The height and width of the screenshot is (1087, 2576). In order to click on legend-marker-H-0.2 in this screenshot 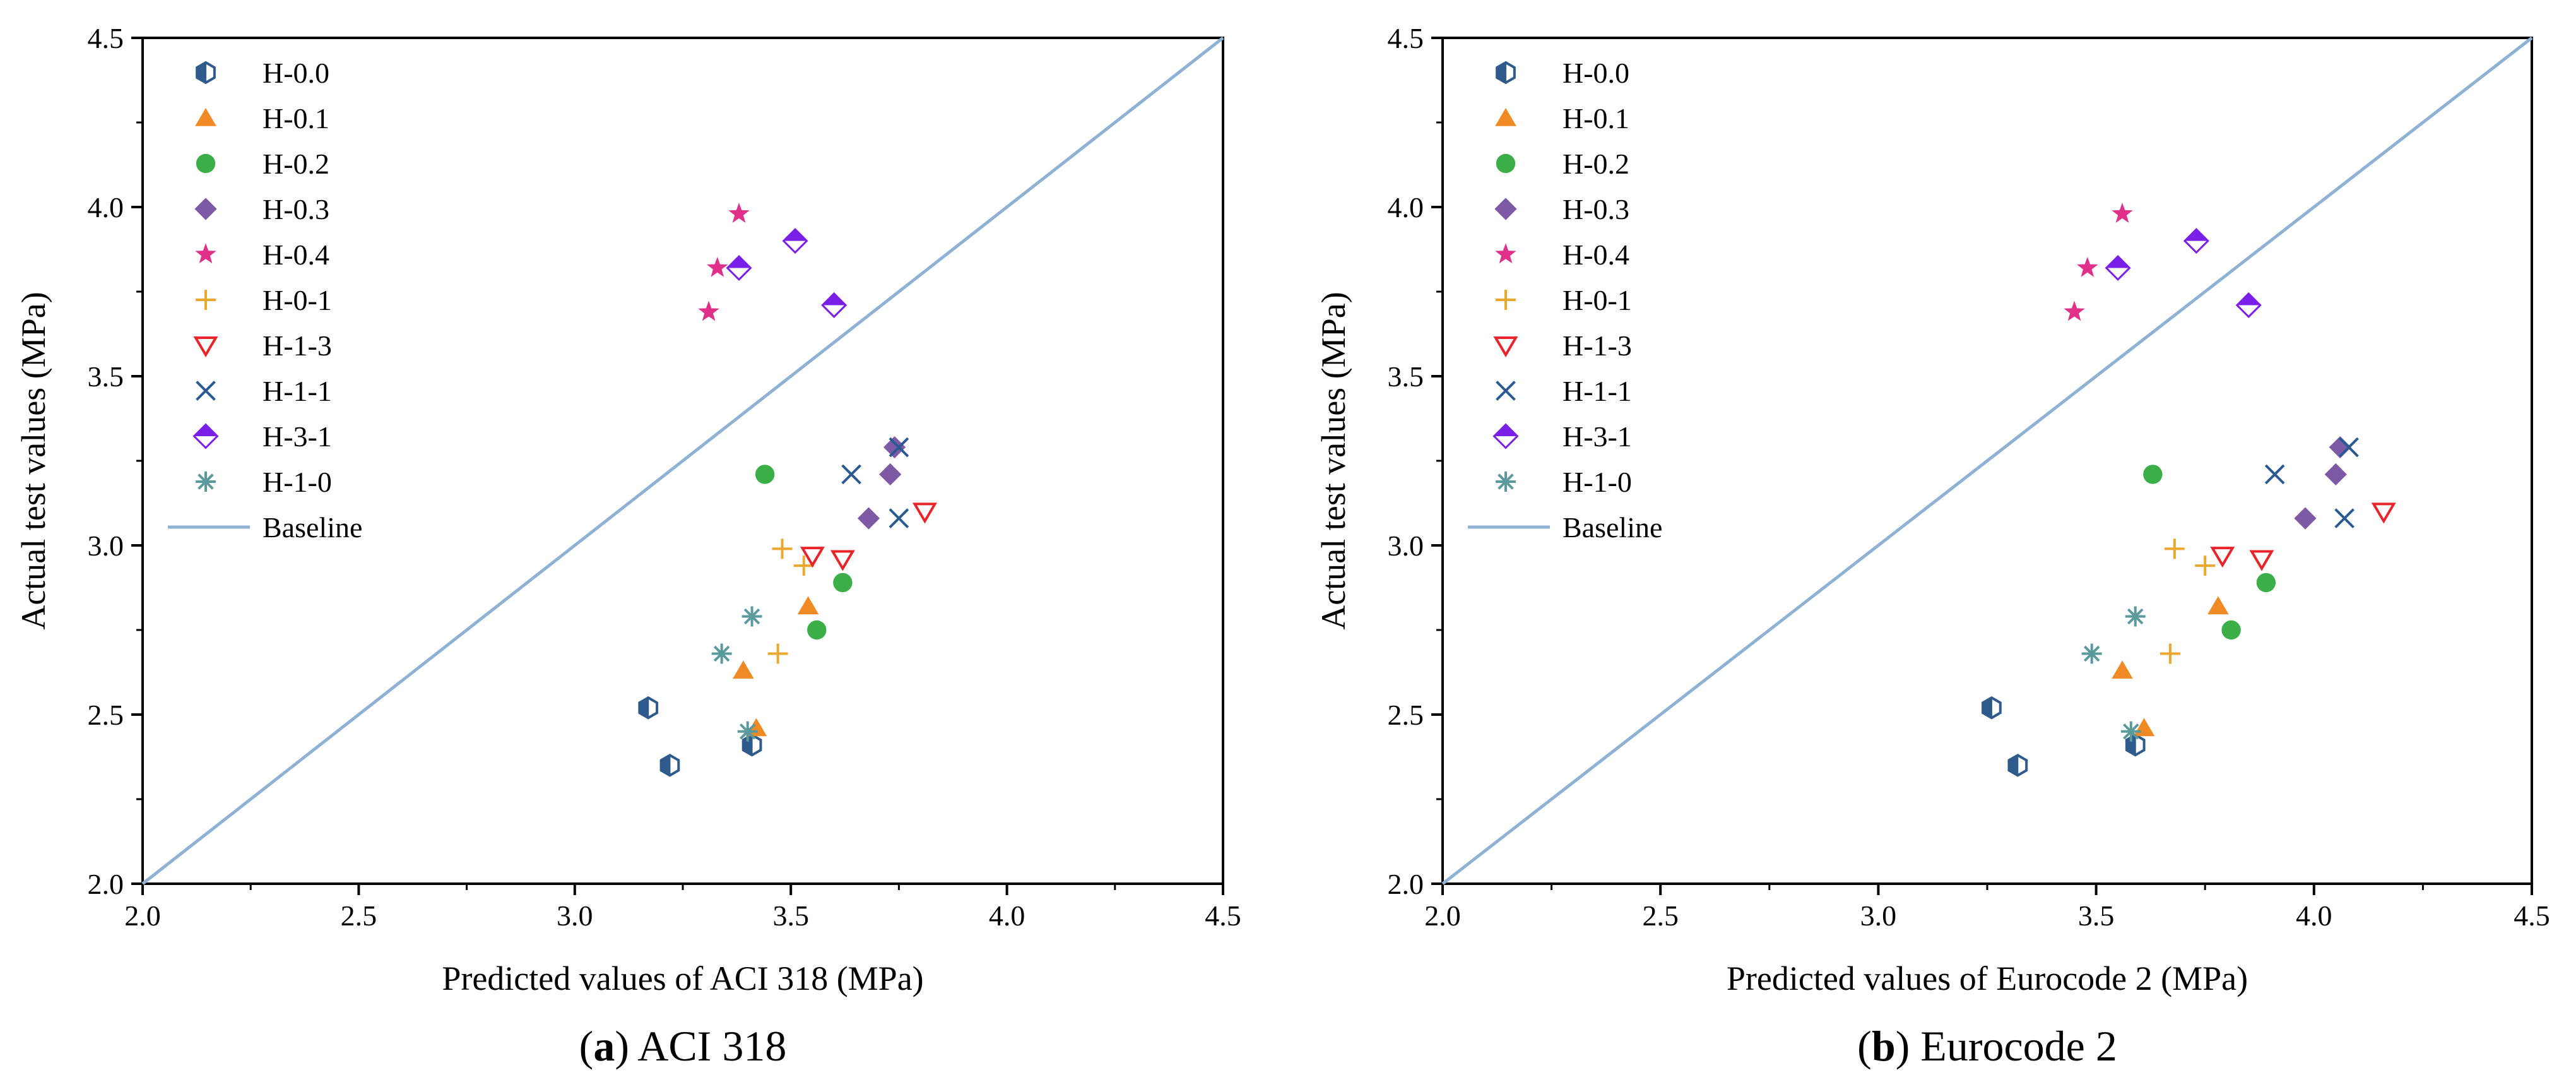, I will do `click(206, 164)`.